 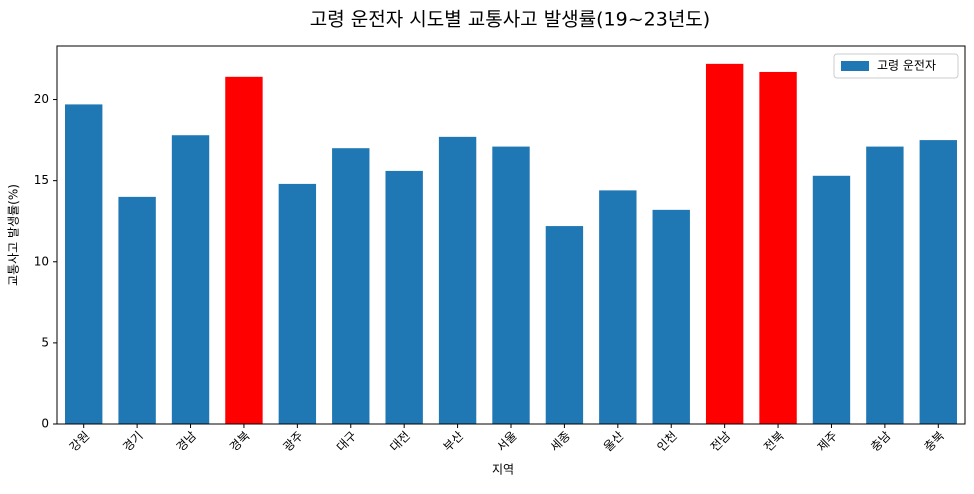 What do you see at coordinates (774, 442) in the screenshot?
I see `x-tick-label: 전북` at bounding box center [774, 442].